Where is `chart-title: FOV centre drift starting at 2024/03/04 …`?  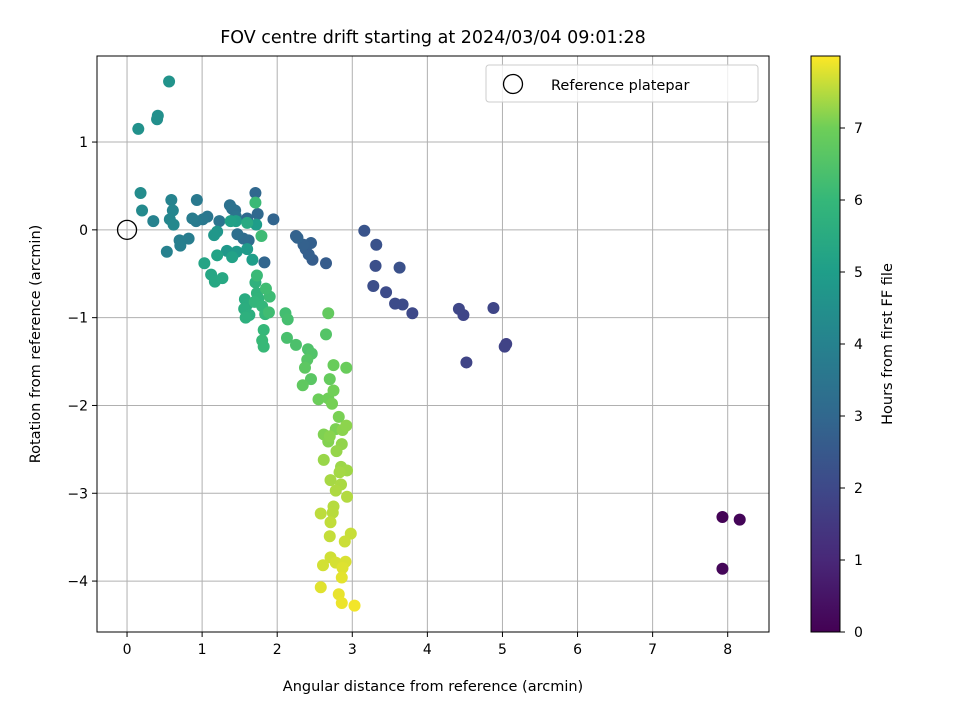 chart-title: FOV centre drift starting at 2024/03/04 … is located at coordinates (433, 38).